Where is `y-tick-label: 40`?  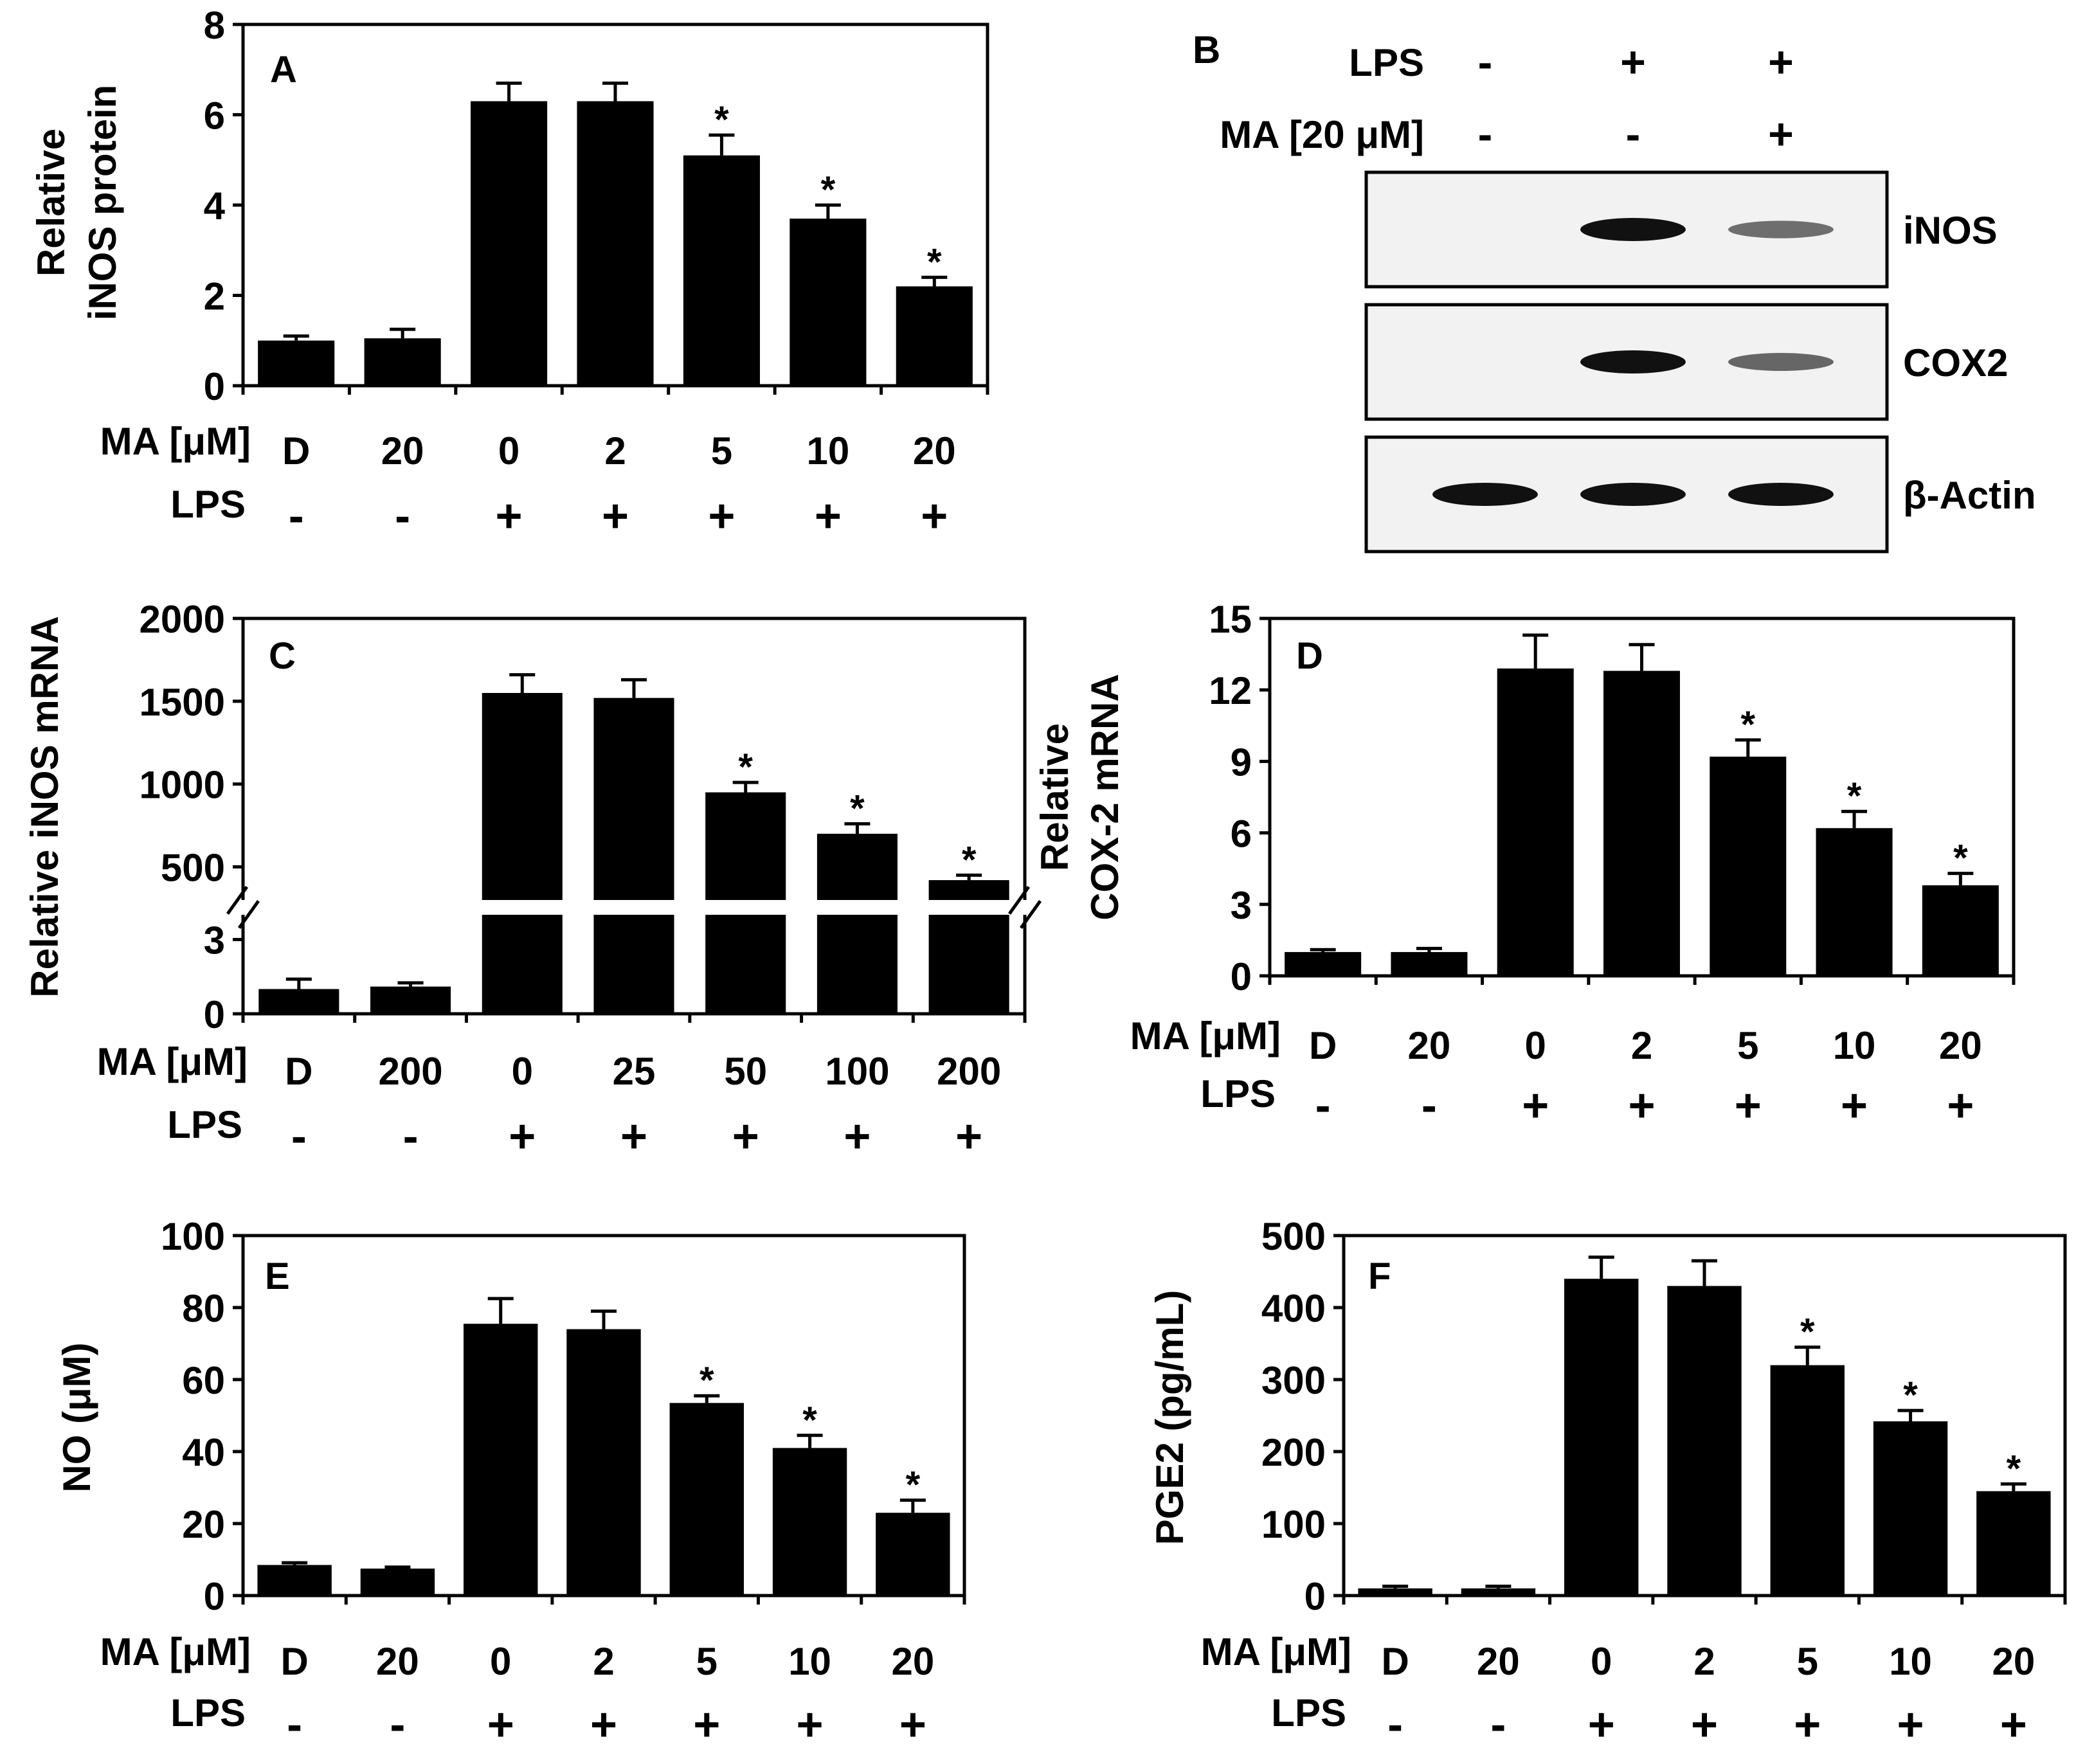 y-tick-label: 40 is located at coordinates (203, 1452).